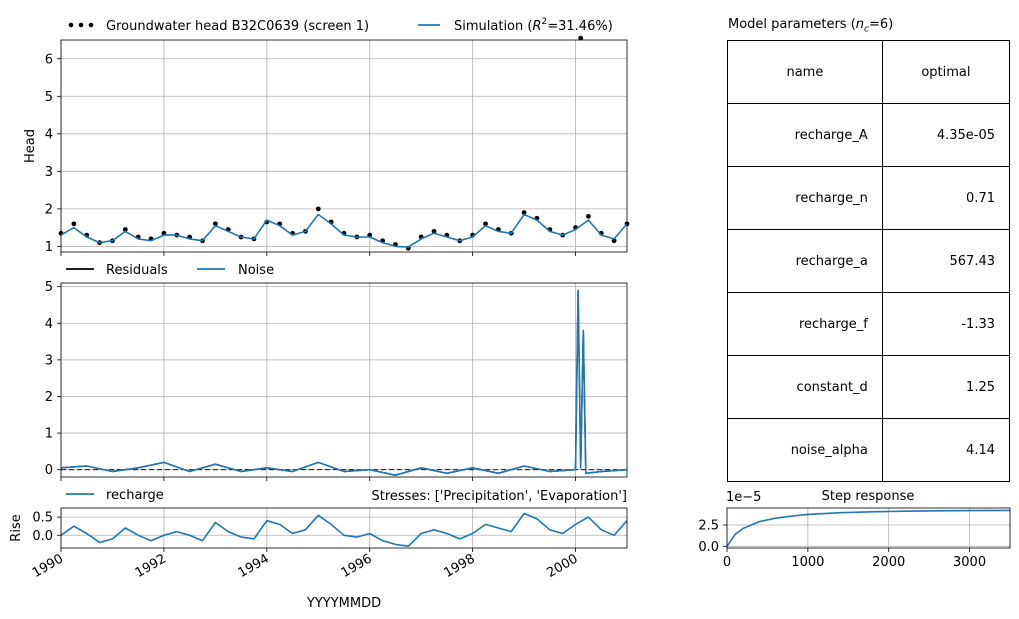 Image resolution: width=1019 pixels, height=619 pixels. Describe the element at coordinates (946, 198) in the screenshot. I see `param-optimal: 0.71` at that location.